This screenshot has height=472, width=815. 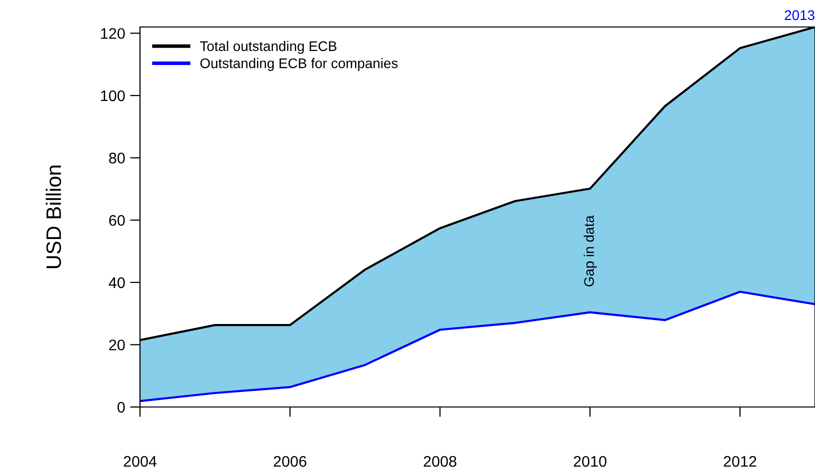 What do you see at coordinates (54, 217) in the screenshot?
I see `y-axis-title: USD Billion` at bounding box center [54, 217].